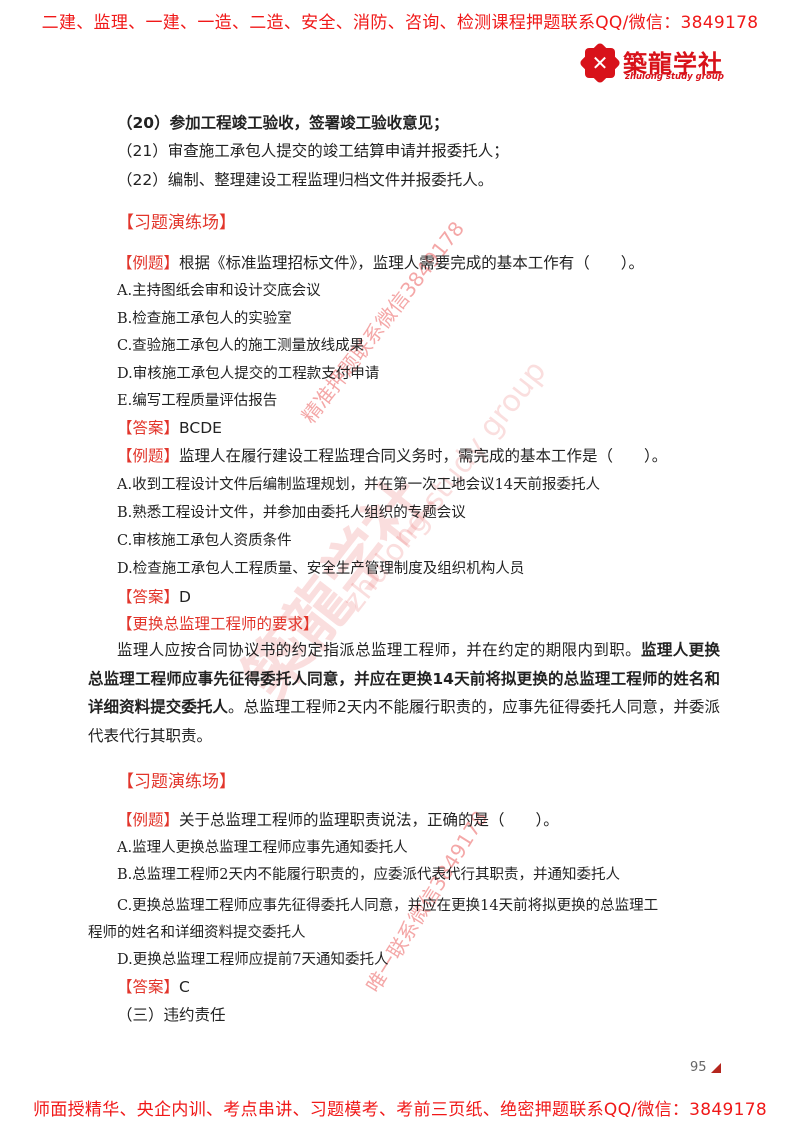  Describe the element at coordinates (171, 1015) in the screenshot. I see `next-section-heading: （三）违约责任` at that location.